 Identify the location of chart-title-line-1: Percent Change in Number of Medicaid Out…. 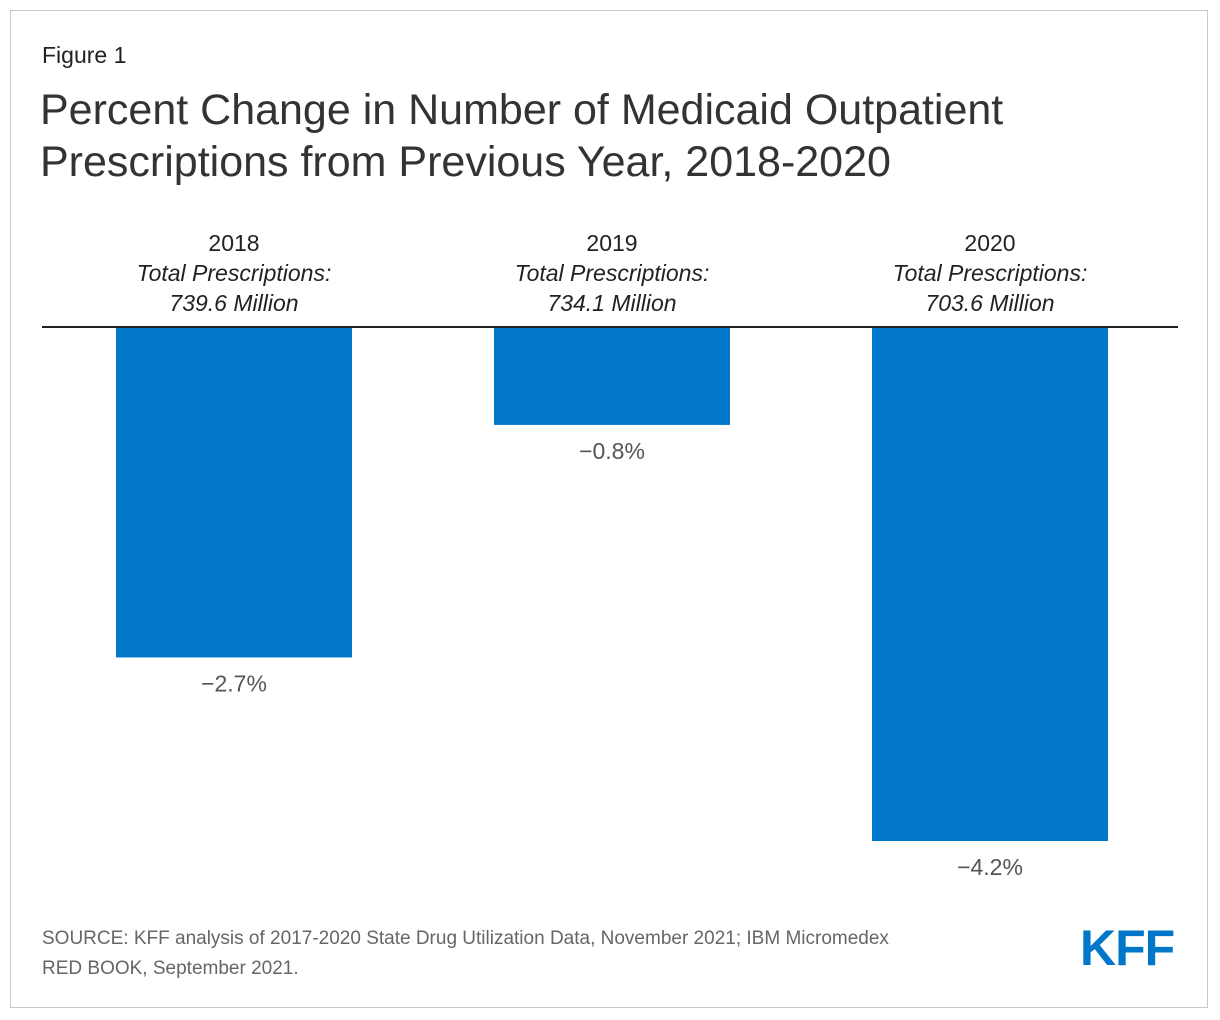
(522, 110).